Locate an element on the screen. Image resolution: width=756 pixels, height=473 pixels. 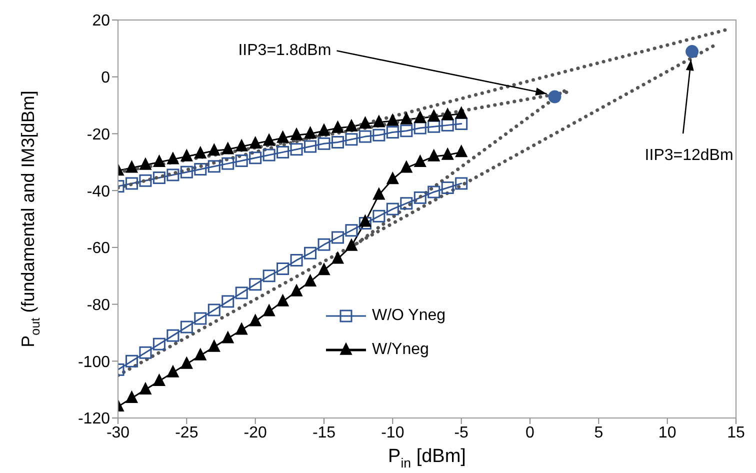
y-tick-label: -100 is located at coordinates (94, 362).